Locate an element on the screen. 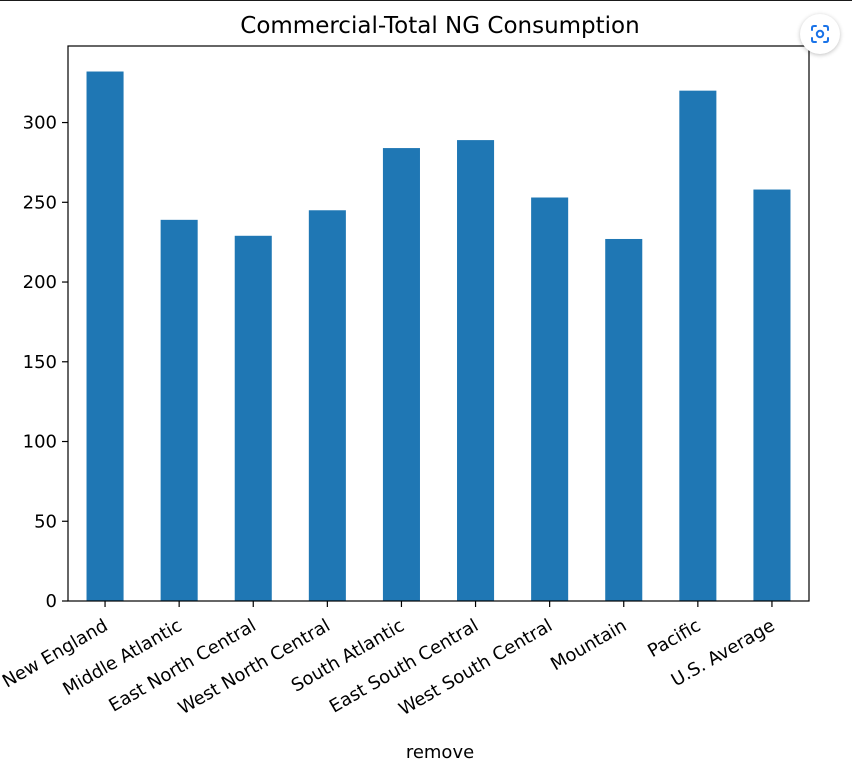 The height and width of the screenshot is (778, 852). lens-scan-icon is located at coordinates (820, 34).